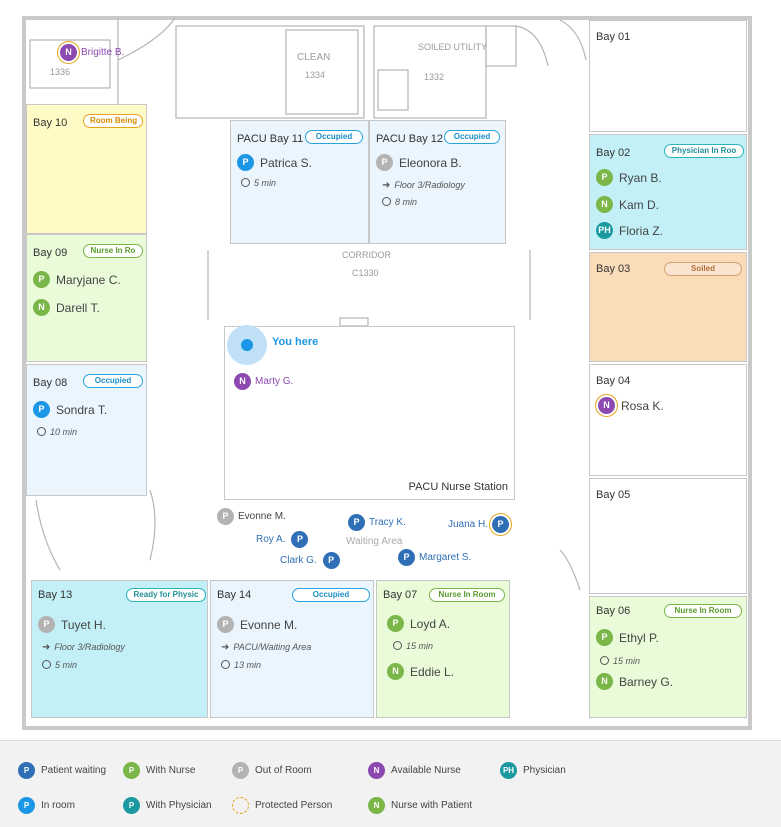 Image resolution: width=781 pixels, height=827 pixels. Describe the element at coordinates (374, 541) in the screenshot. I see `waiting-area-label: Waiting Area` at that location.